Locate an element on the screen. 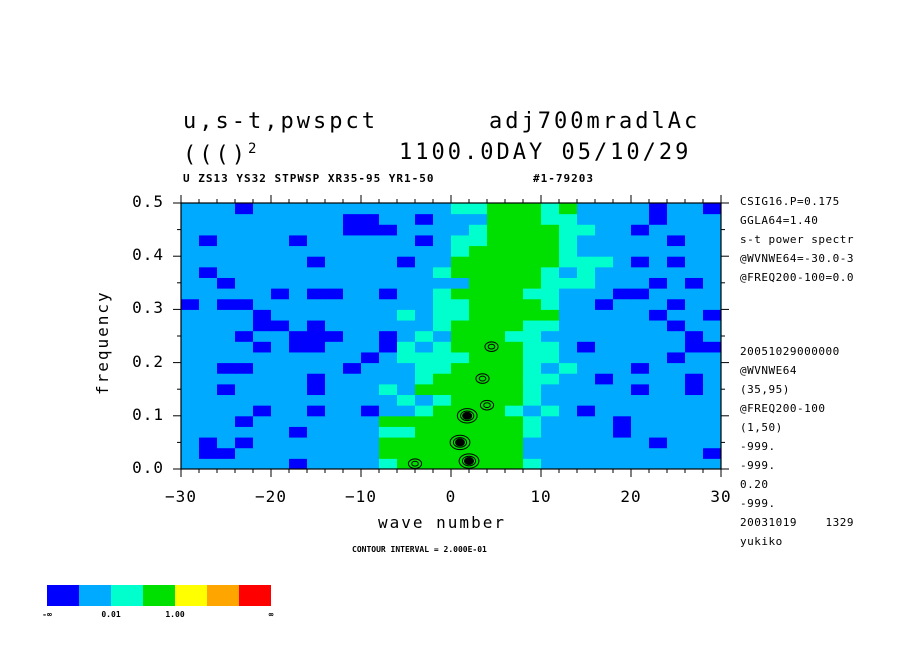  side-info-line: -999. is located at coordinates (758, 503).